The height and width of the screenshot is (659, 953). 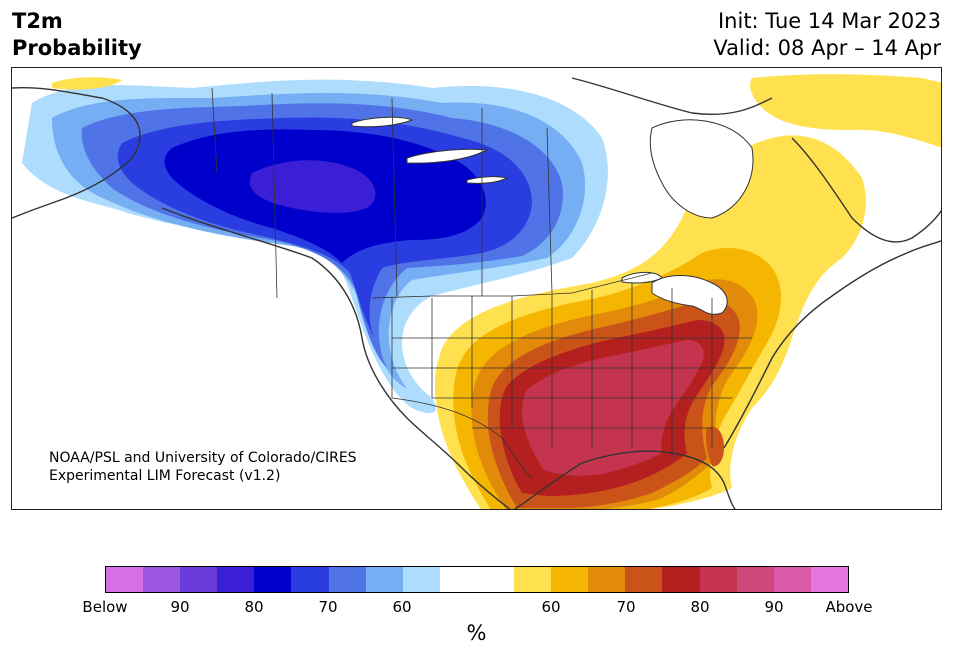 I want to click on state-borders, so click(x=571, y=370).